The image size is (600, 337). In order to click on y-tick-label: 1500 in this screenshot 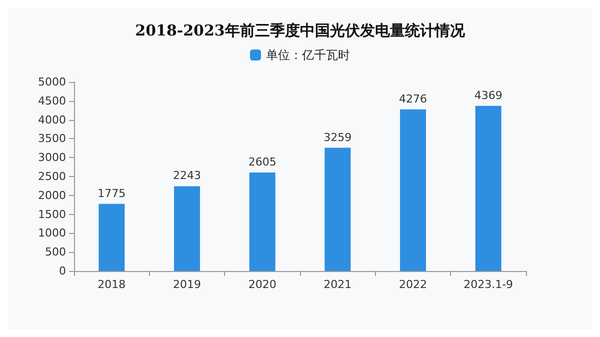, I will do `click(52, 214)`.